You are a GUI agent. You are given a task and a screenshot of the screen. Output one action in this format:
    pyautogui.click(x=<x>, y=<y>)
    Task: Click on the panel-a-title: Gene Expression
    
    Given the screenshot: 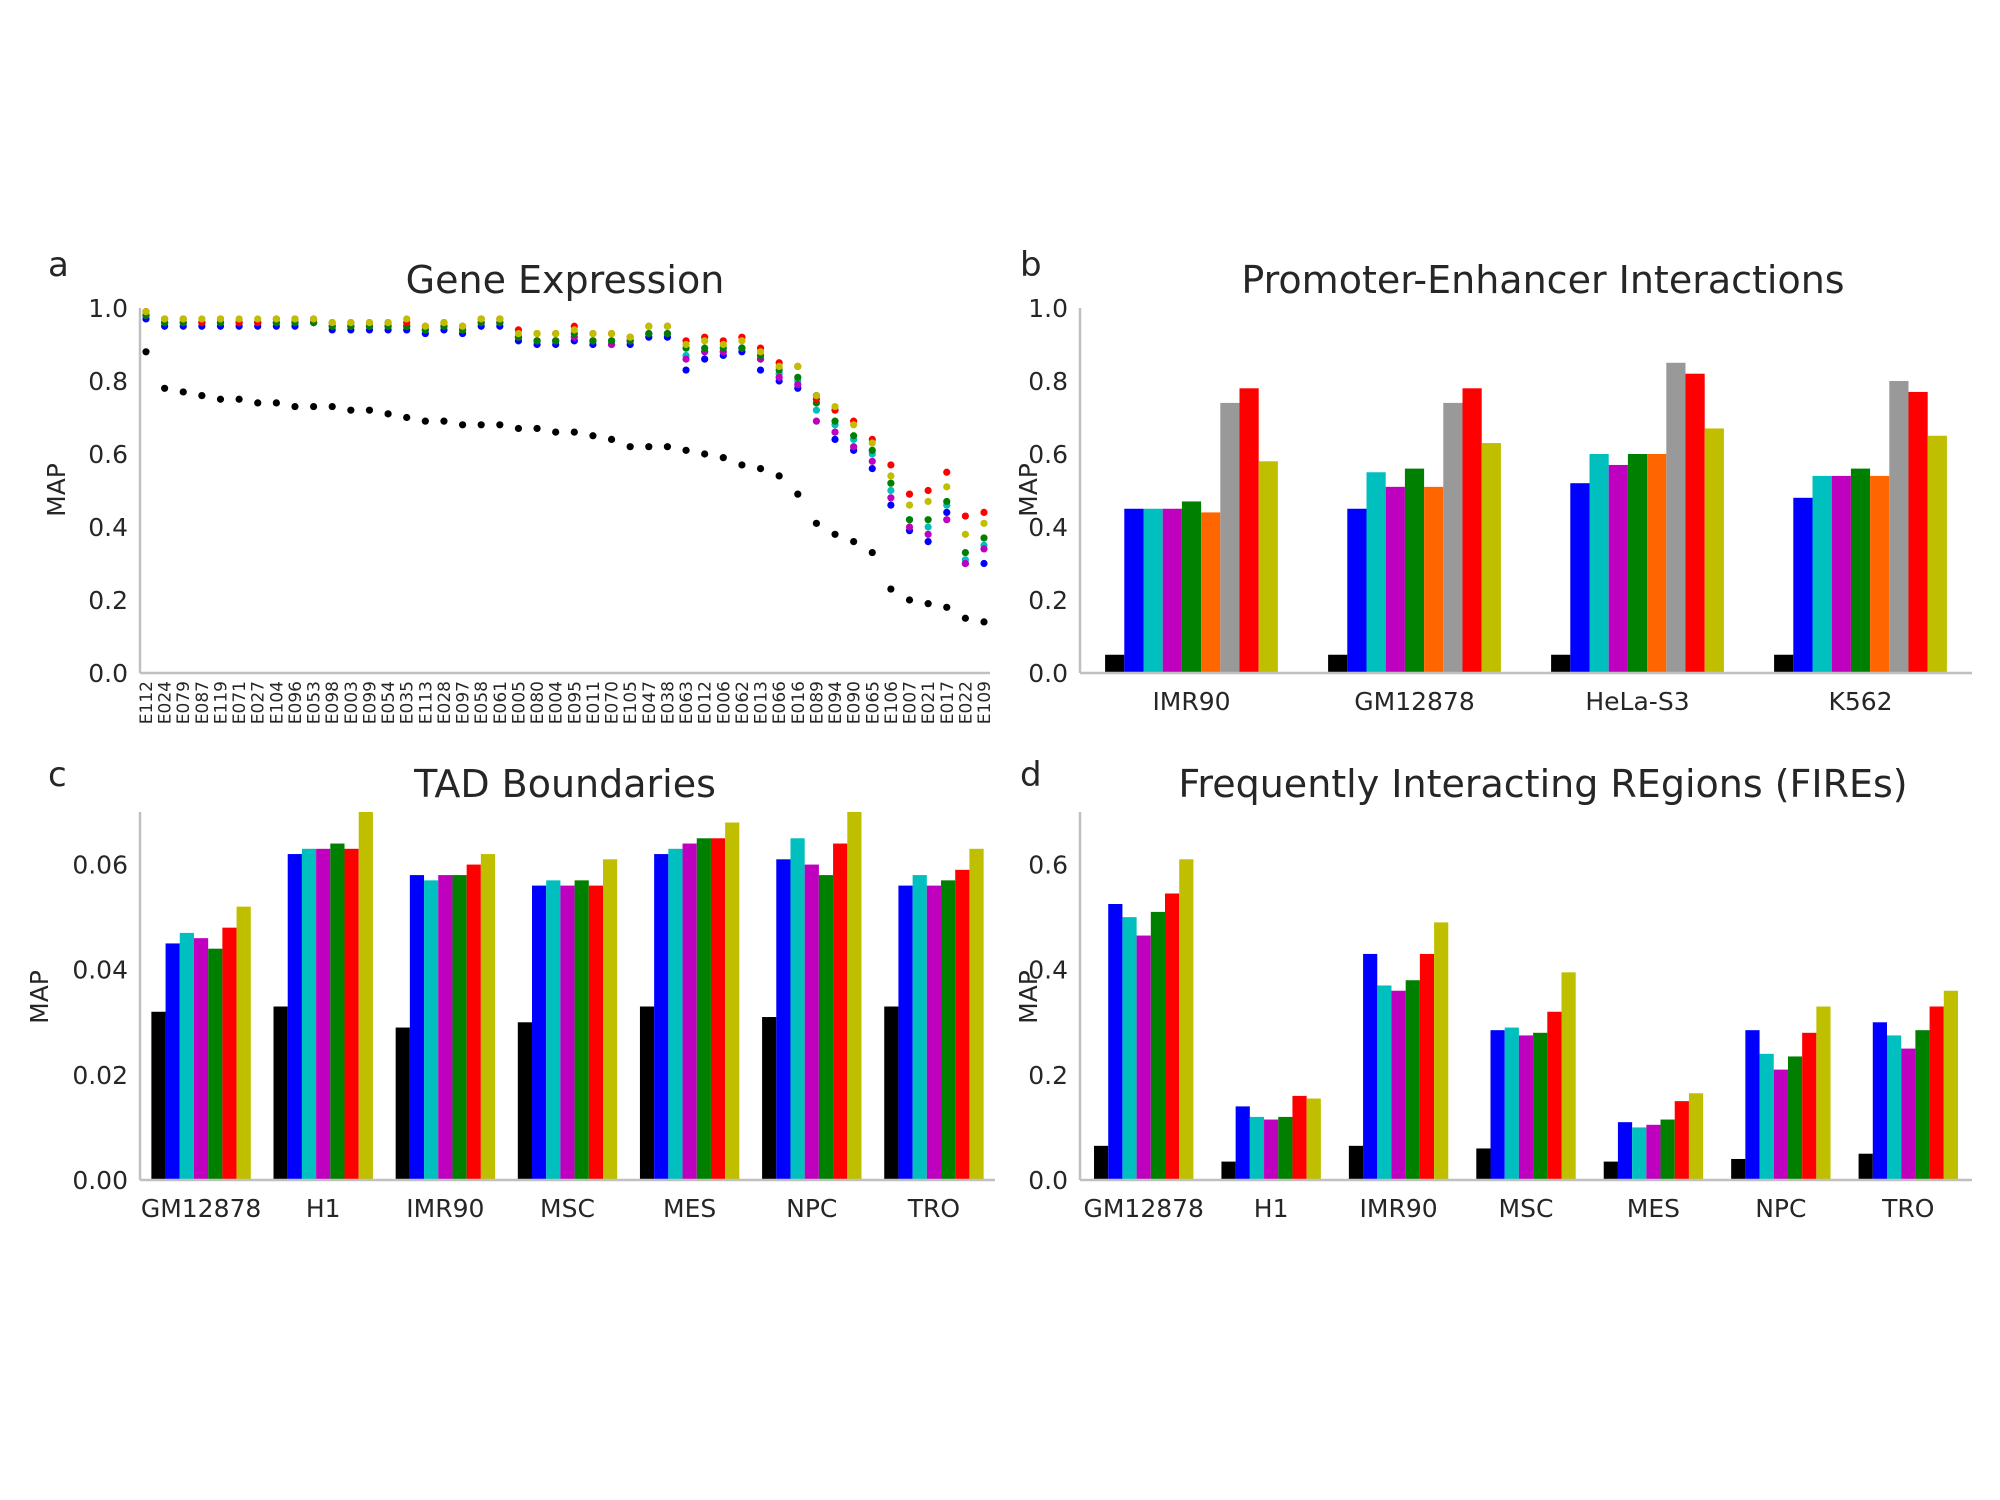 What is the action you would take?
    pyautogui.click(x=565, y=280)
    